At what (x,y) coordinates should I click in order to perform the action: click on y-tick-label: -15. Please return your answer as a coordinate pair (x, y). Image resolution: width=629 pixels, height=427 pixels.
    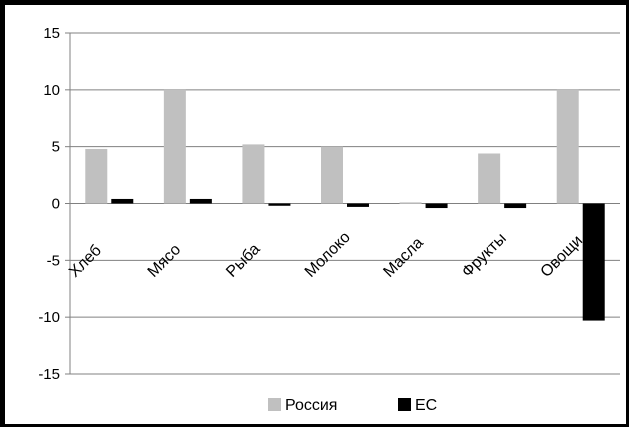
    Looking at the image, I should click on (49, 374).